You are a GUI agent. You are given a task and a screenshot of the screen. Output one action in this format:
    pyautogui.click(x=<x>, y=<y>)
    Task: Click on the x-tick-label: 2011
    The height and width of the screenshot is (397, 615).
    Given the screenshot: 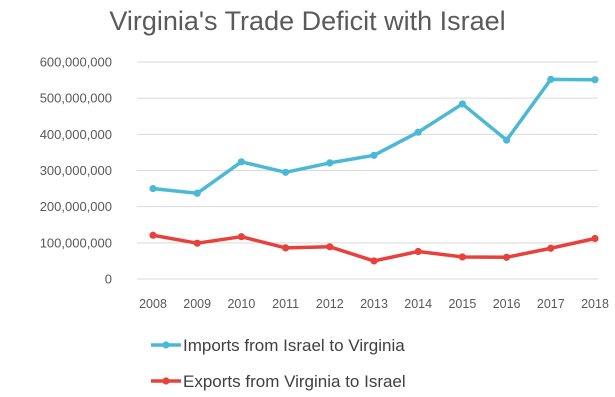 What is the action you would take?
    pyautogui.click(x=285, y=304)
    